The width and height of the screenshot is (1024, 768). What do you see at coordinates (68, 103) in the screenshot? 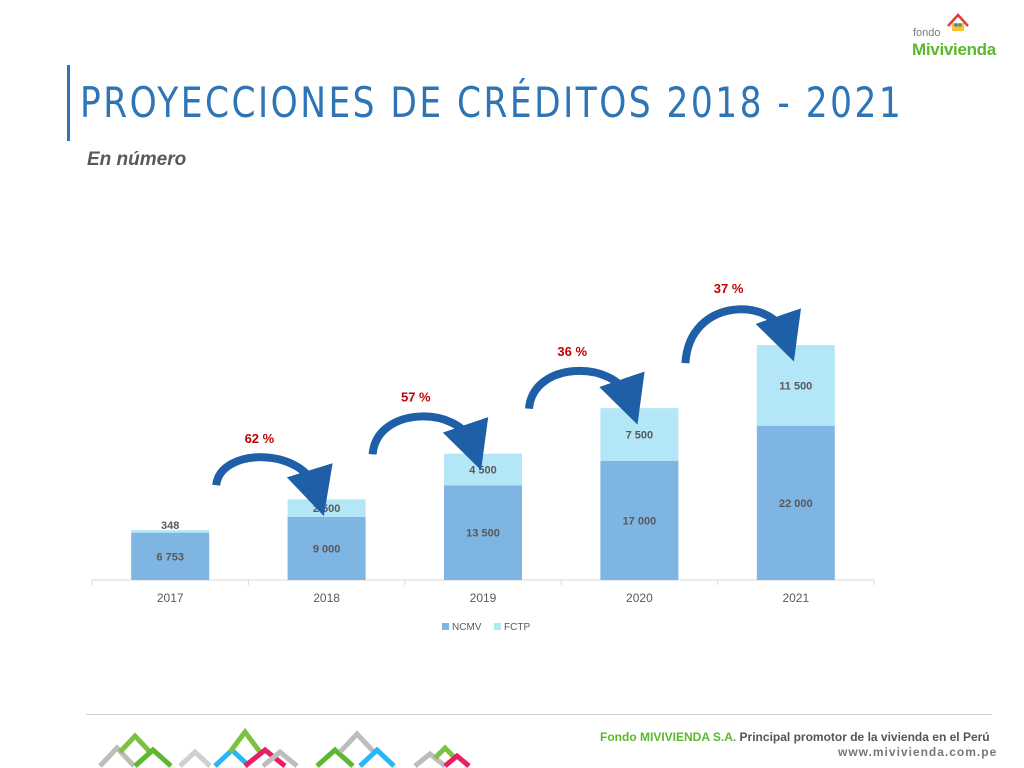
I see `title-accent-bar` at bounding box center [68, 103].